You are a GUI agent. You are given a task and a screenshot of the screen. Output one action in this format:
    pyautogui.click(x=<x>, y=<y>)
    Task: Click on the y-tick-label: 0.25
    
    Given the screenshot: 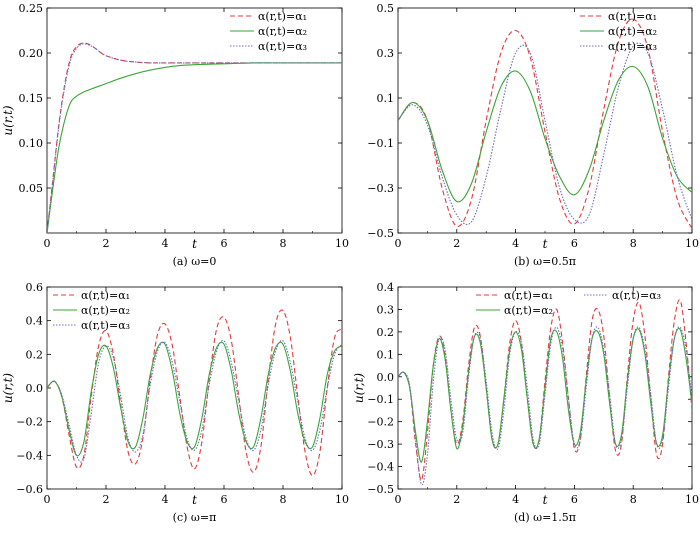 What is the action you would take?
    pyautogui.click(x=31, y=8)
    